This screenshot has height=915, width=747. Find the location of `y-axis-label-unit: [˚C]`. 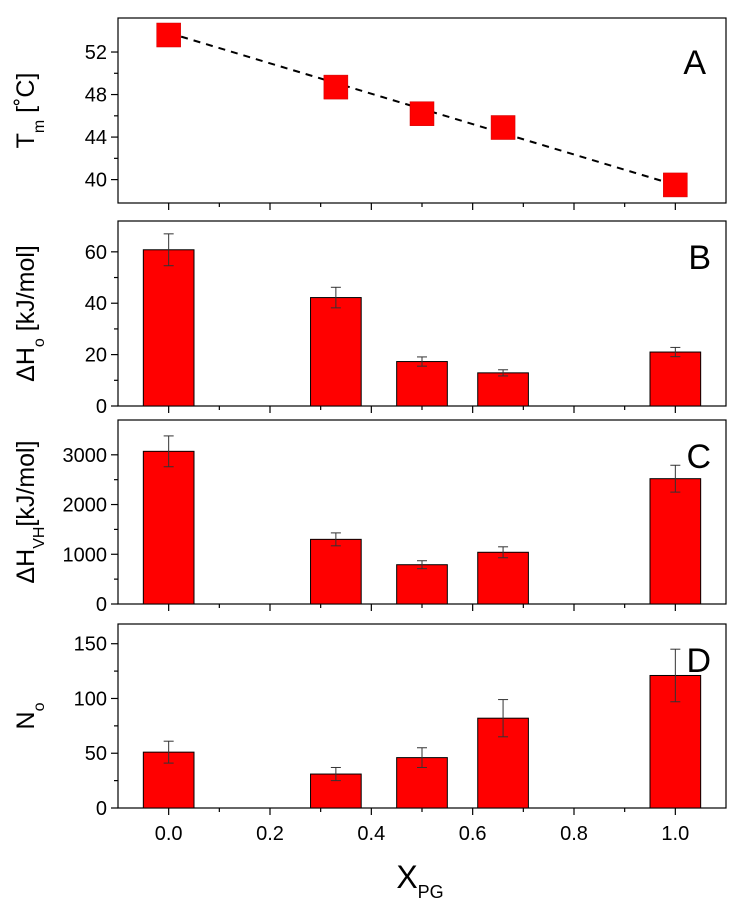

y-axis-label-unit: [˚C] is located at coordinates (26, 96).